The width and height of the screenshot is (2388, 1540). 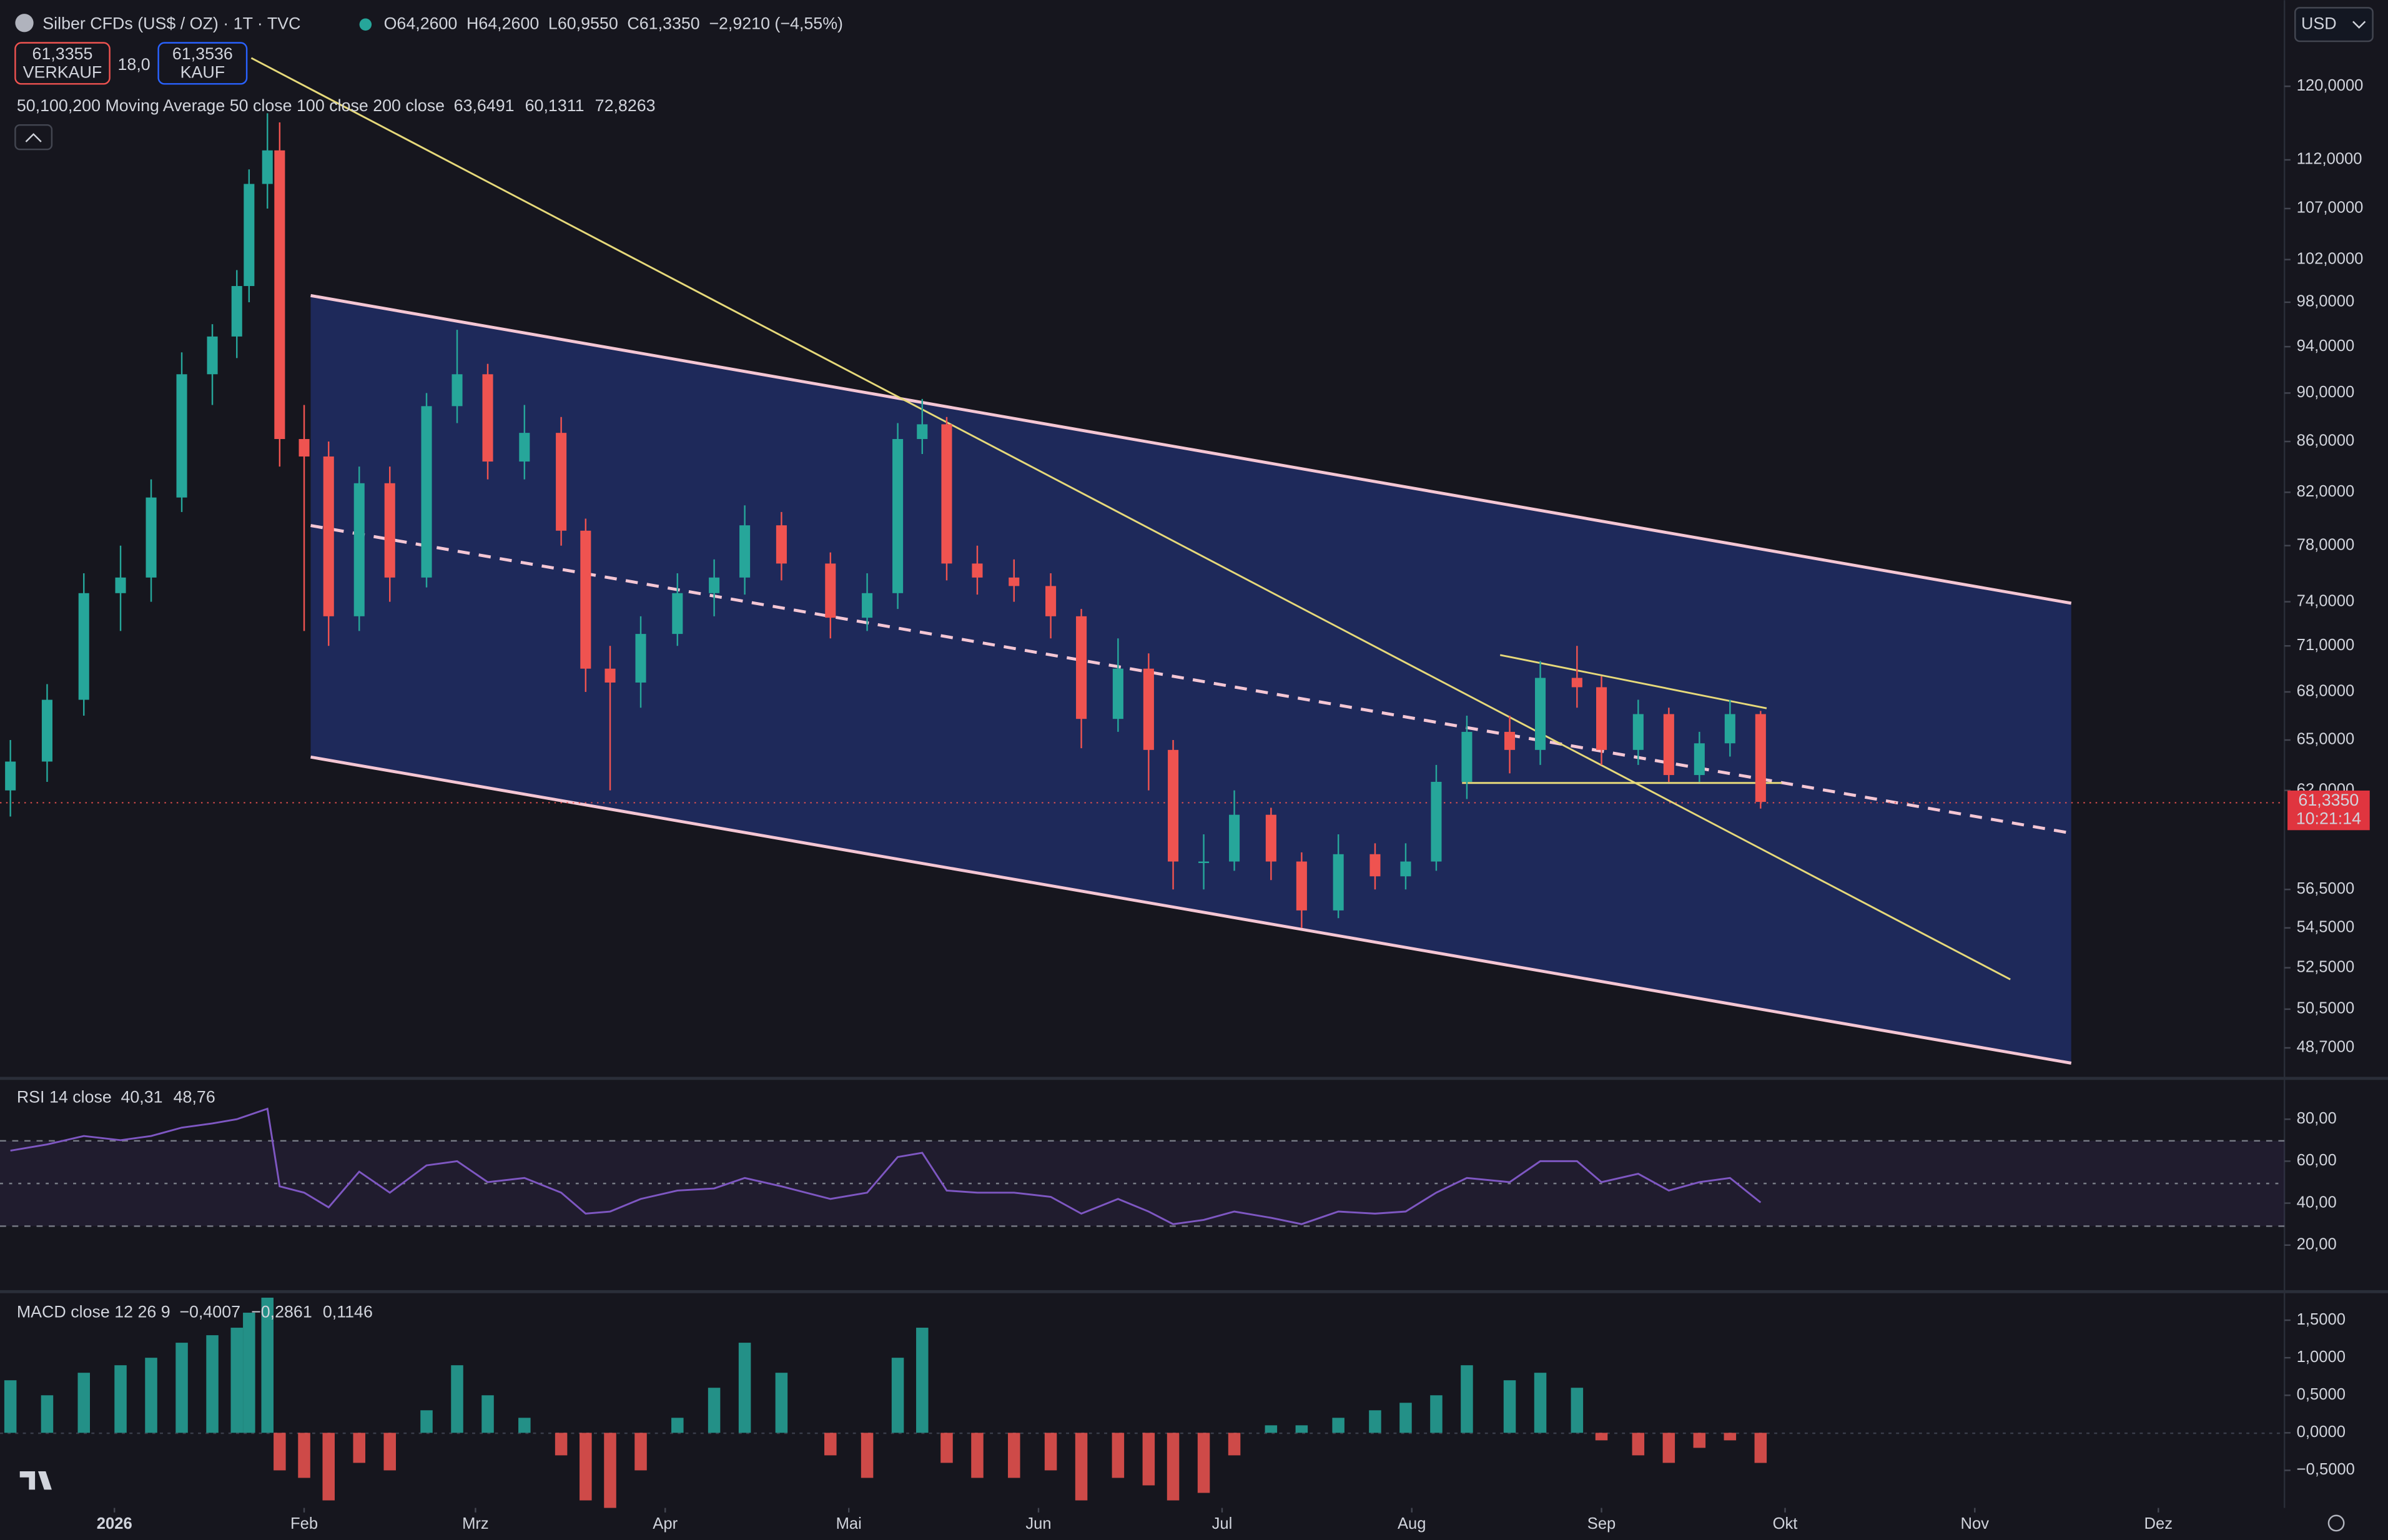 I want to click on symbol-icon, so click(x=24, y=23).